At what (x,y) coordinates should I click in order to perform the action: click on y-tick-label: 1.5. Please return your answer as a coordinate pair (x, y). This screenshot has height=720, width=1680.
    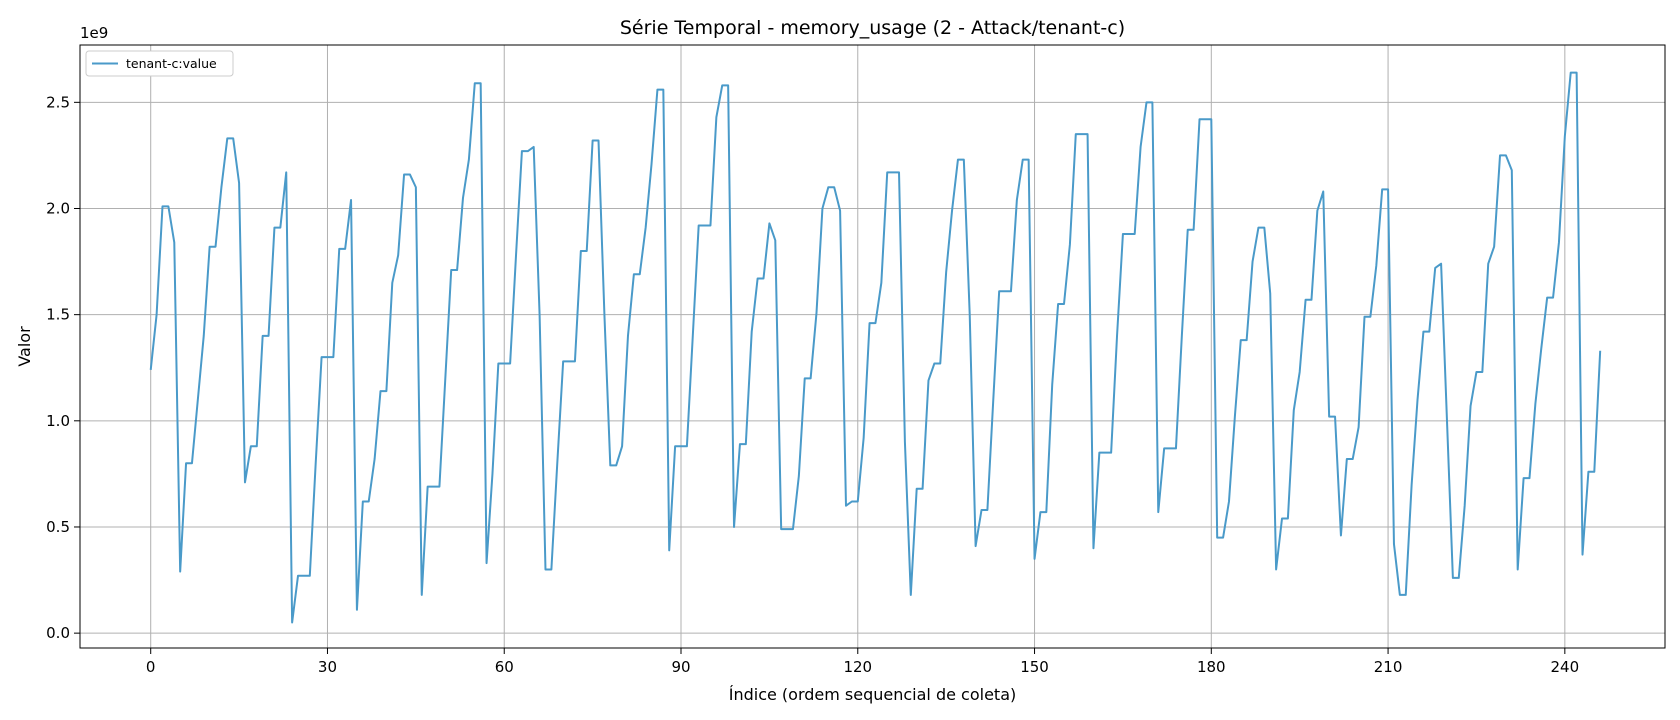
    Looking at the image, I should click on (58, 315).